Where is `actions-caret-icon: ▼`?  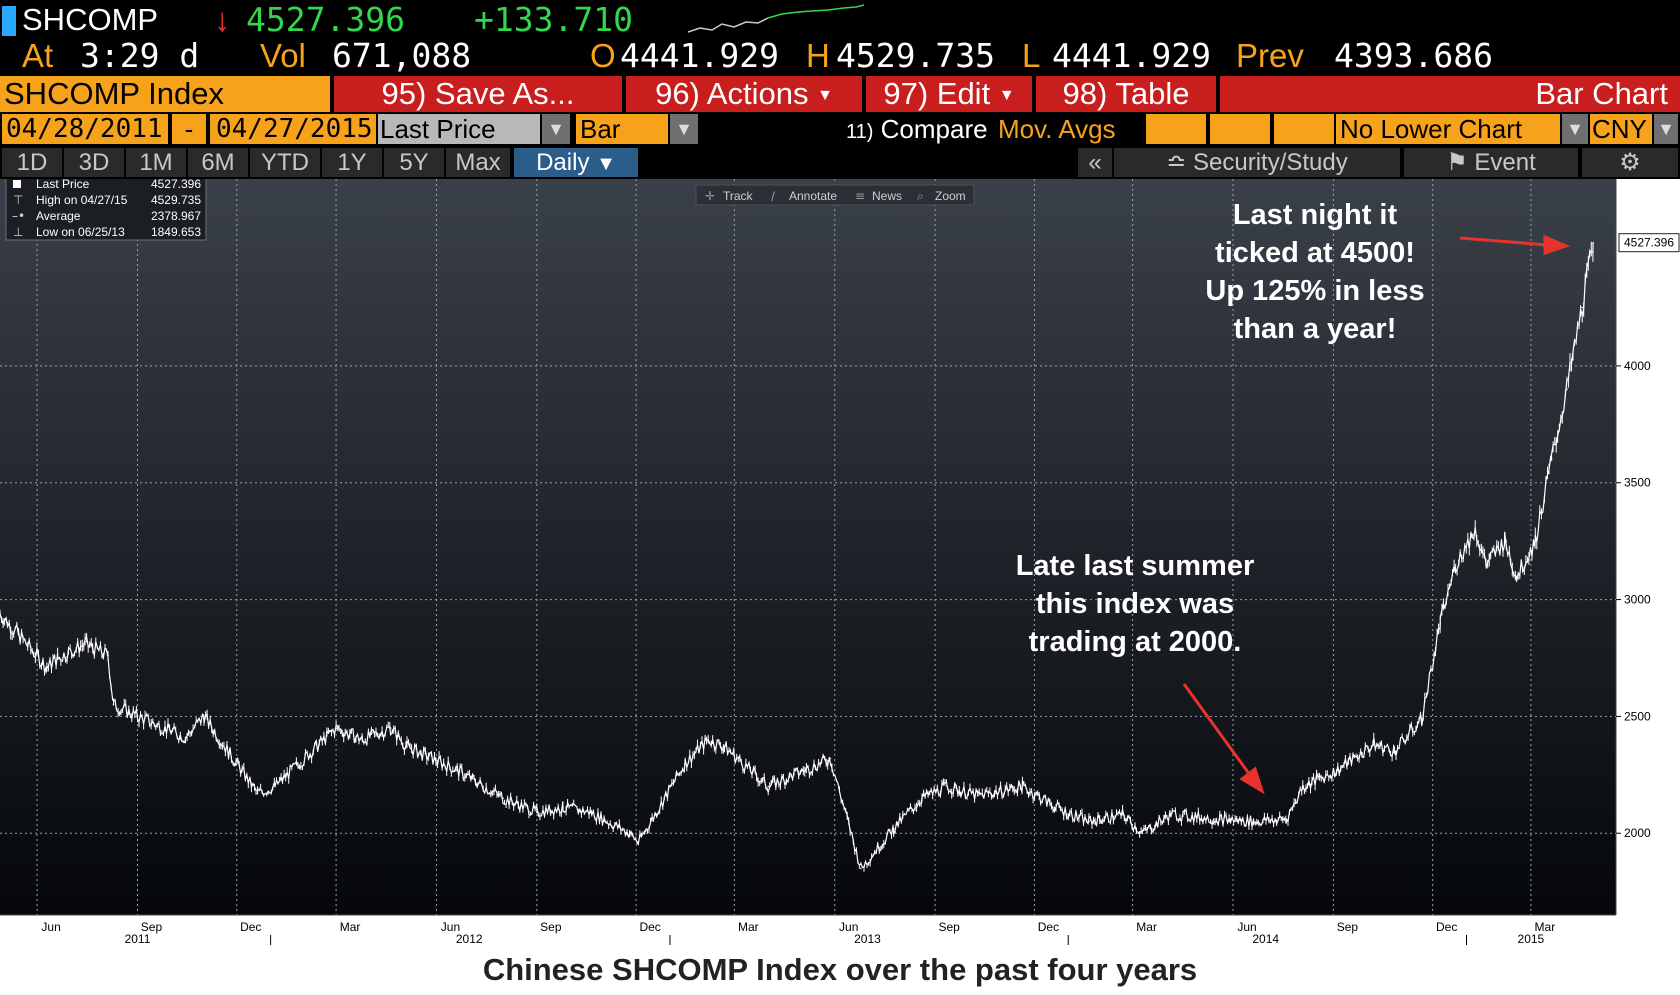
actions-caret-icon: ▼ is located at coordinates (825, 95).